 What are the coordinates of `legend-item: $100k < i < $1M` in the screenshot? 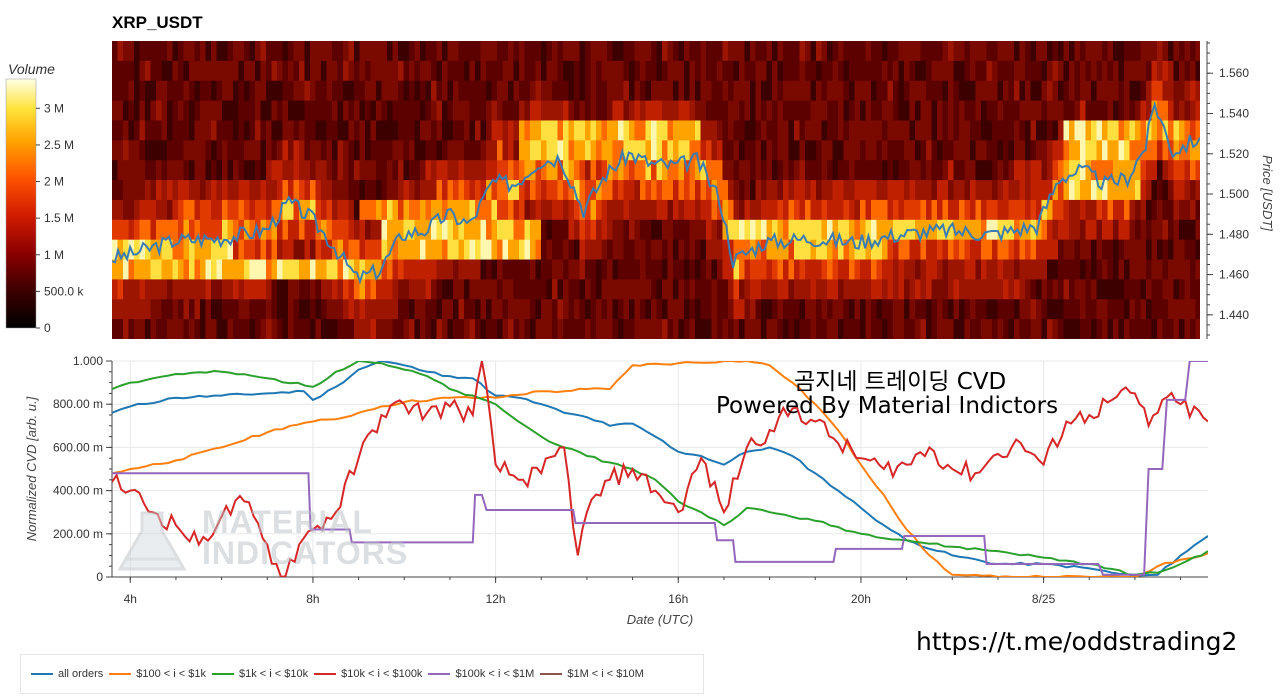 It's located at (481, 674).